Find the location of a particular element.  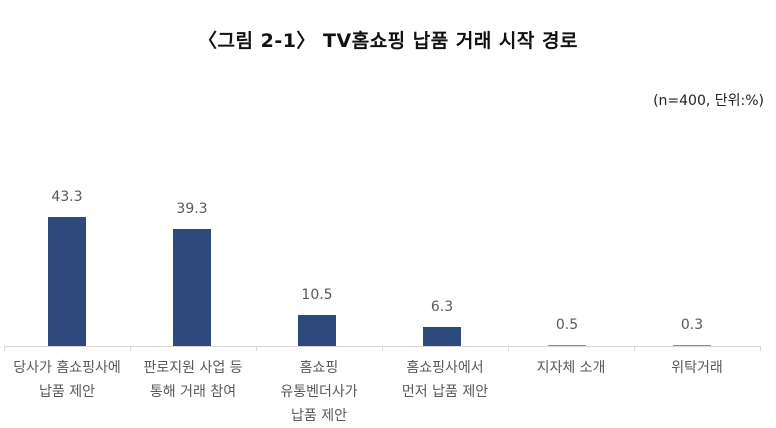

value-label: 10.5 is located at coordinates (317, 295).